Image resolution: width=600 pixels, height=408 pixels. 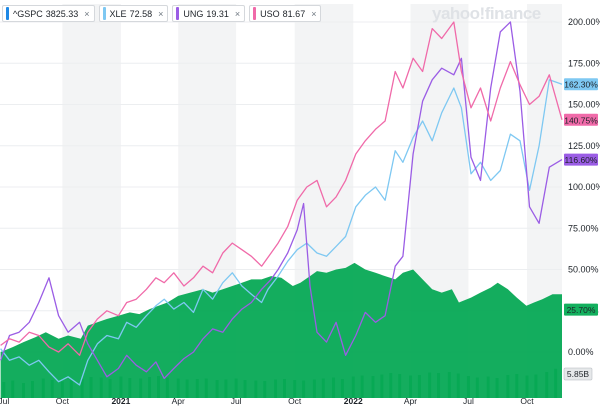 I want to click on y-tick-label: 50.00%, so click(x=583, y=270).